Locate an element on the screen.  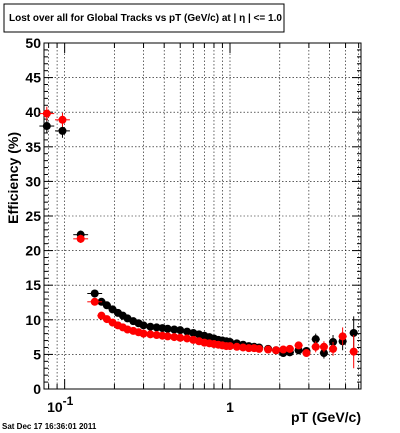
y-tick-label: 20 is located at coordinates (33, 251).